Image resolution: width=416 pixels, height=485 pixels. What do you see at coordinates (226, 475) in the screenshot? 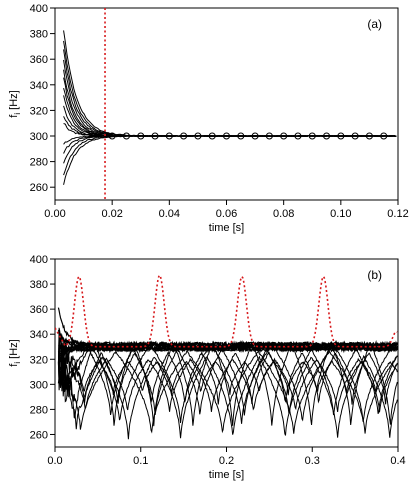
I see `x-axis-label: time [s]` at bounding box center [226, 475].